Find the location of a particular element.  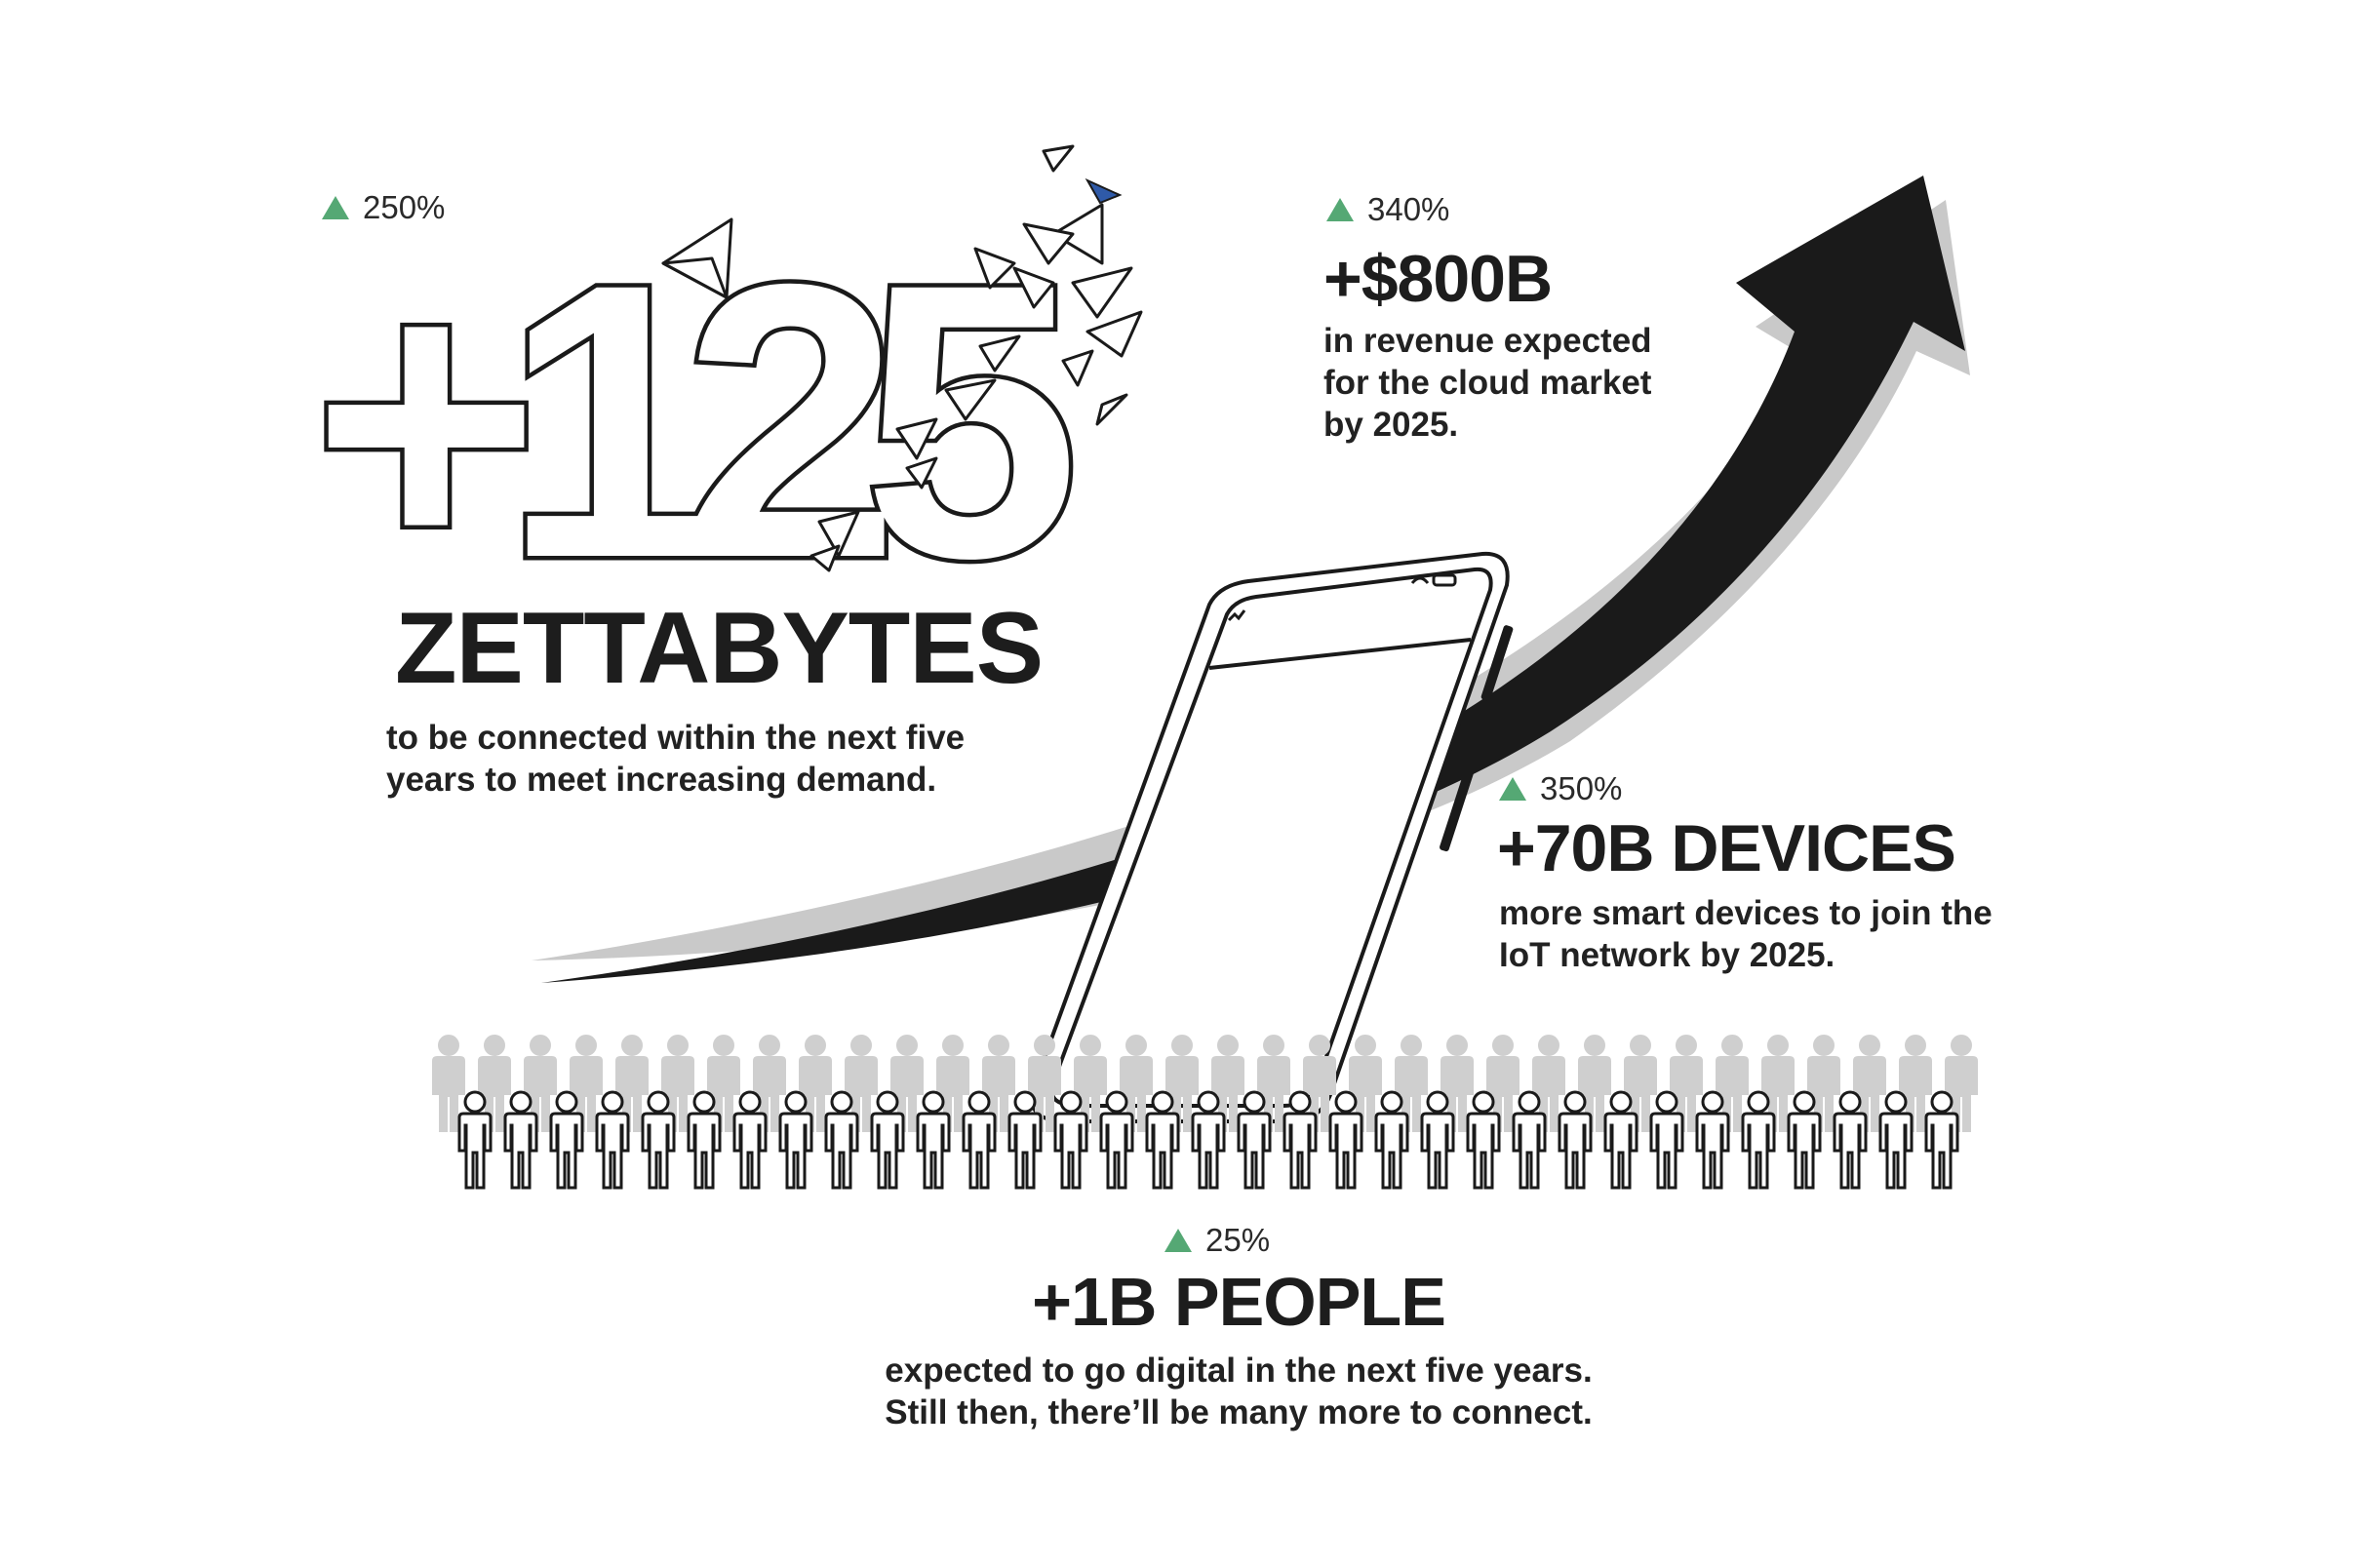

zettabytes-pct: 250% is located at coordinates (383, 207).